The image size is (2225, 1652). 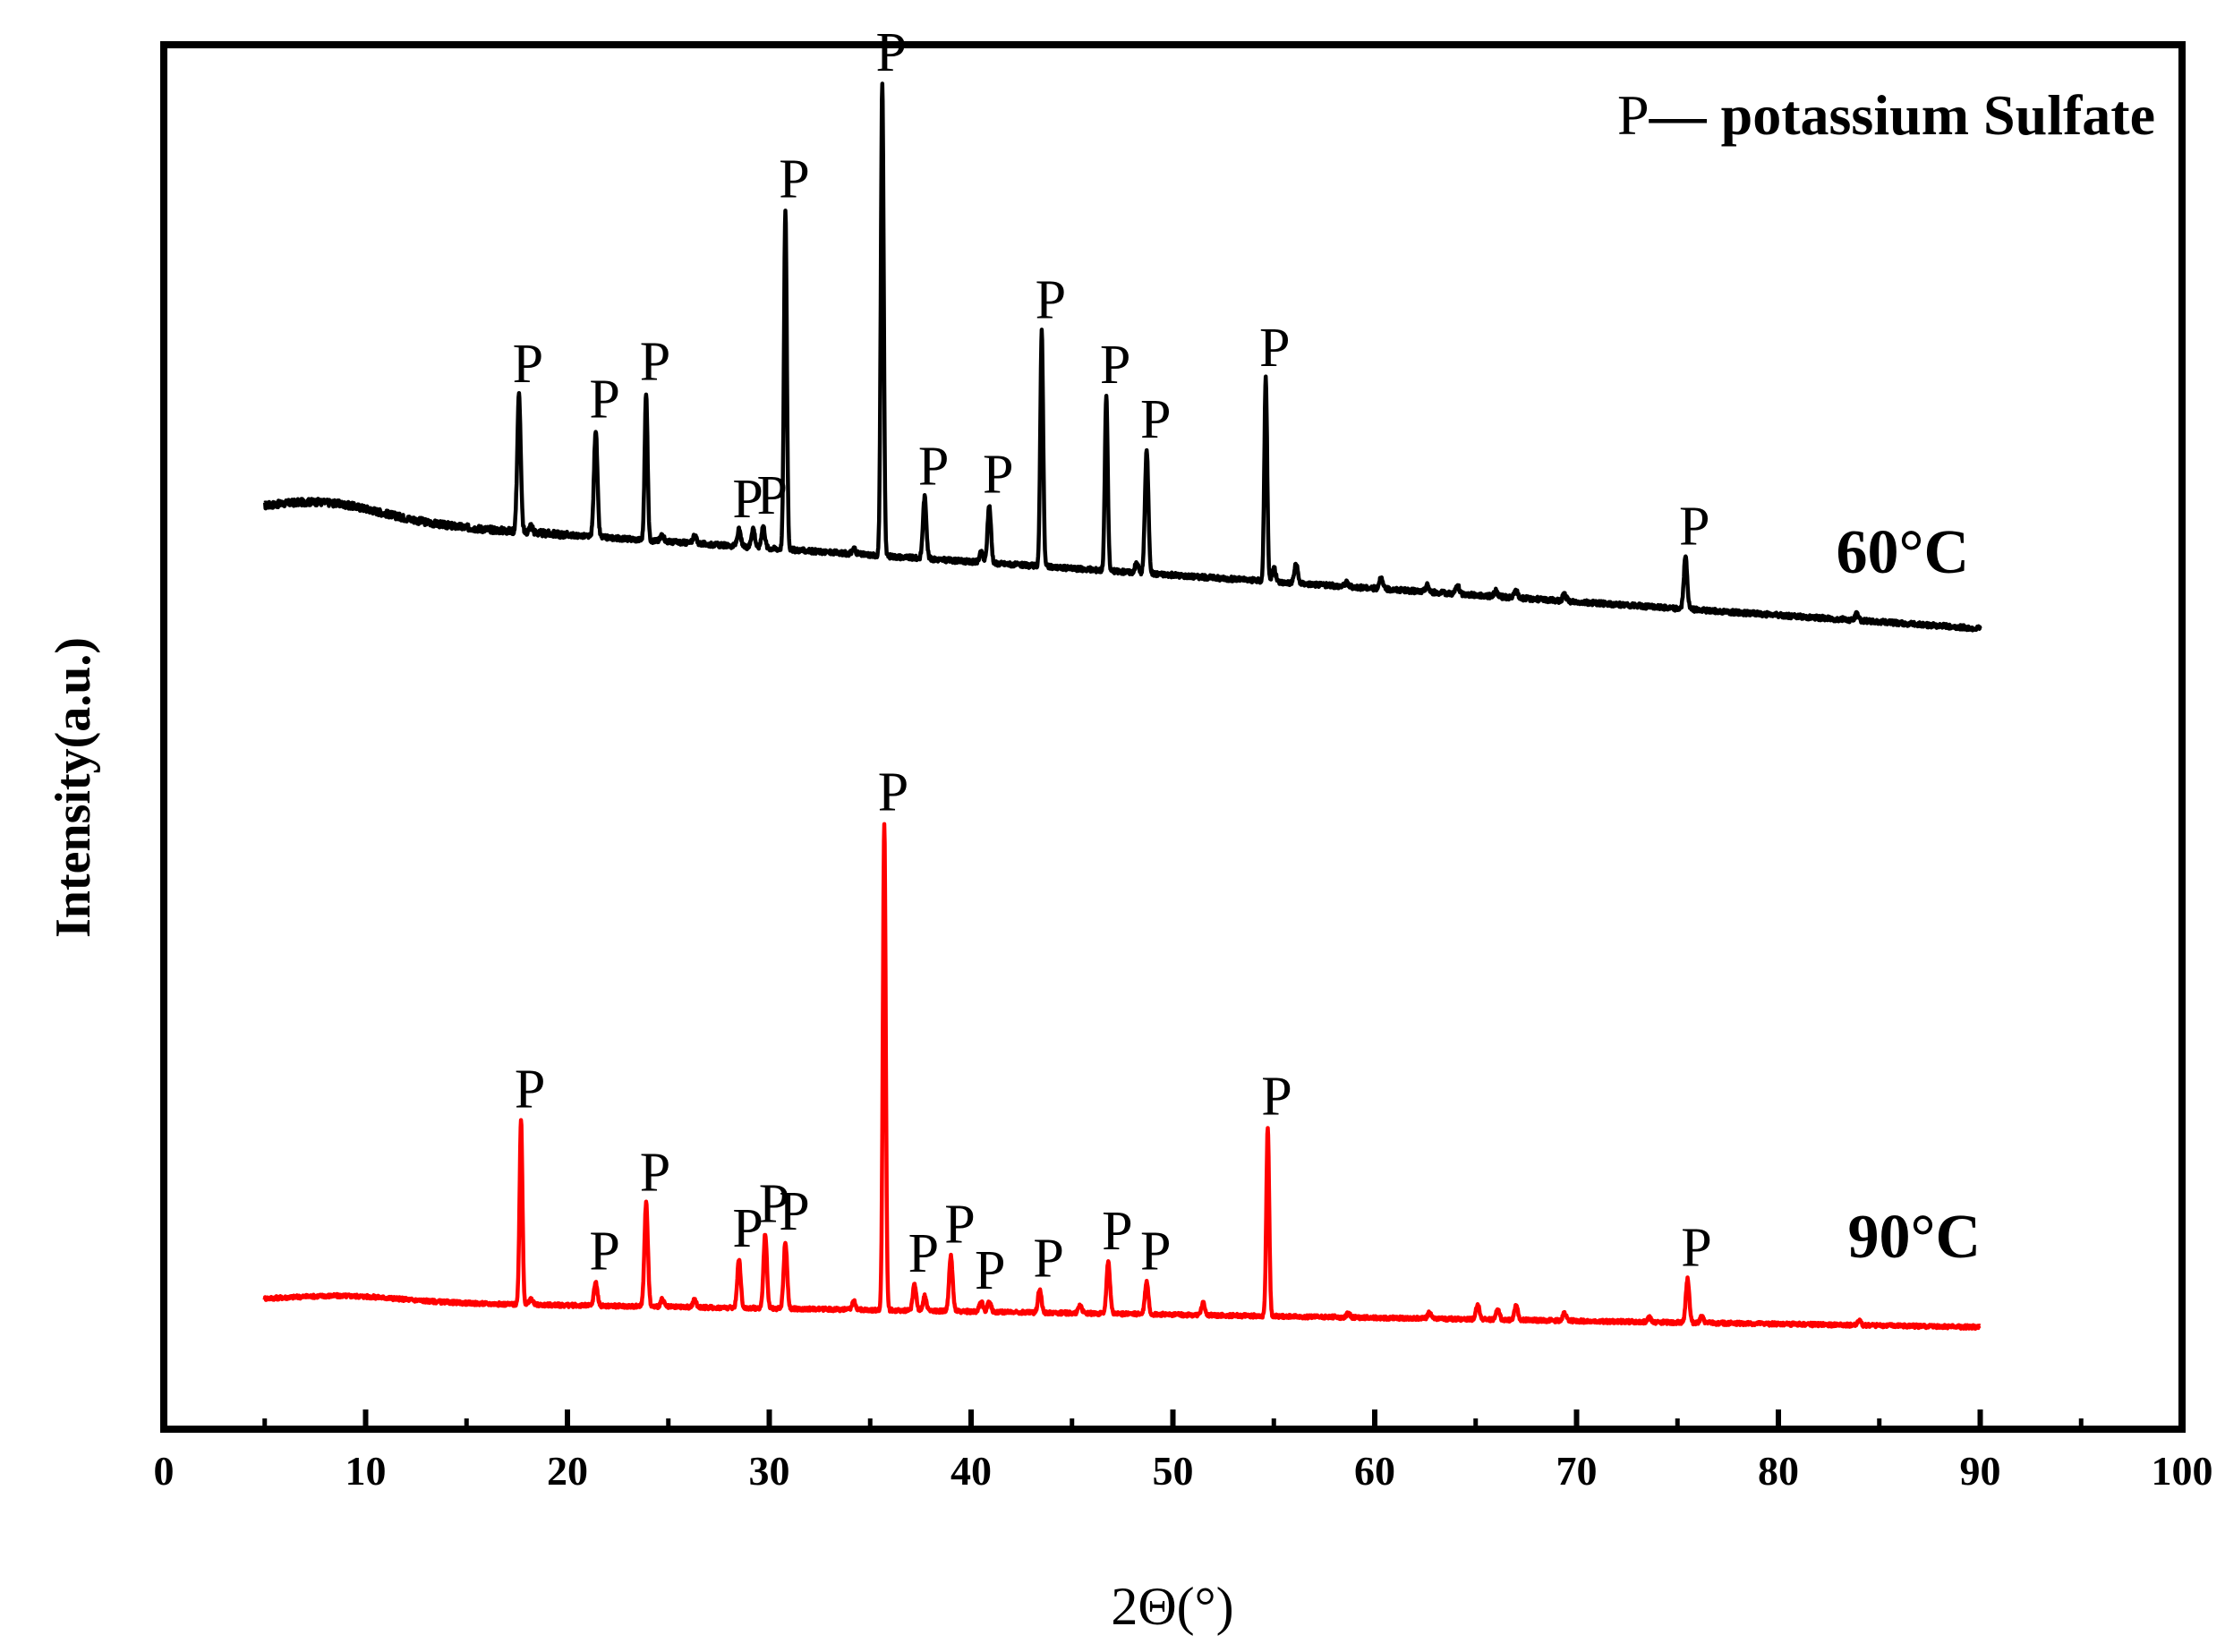 I want to click on x-tick-label: 80, so click(x=1778, y=1471).